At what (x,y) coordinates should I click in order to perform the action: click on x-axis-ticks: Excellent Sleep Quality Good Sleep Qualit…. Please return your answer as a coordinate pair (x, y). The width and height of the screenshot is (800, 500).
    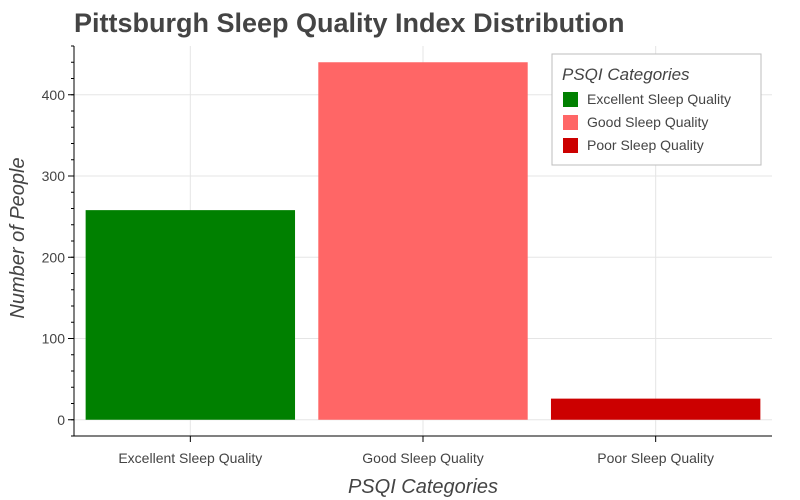
    Looking at the image, I should click on (416, 451).